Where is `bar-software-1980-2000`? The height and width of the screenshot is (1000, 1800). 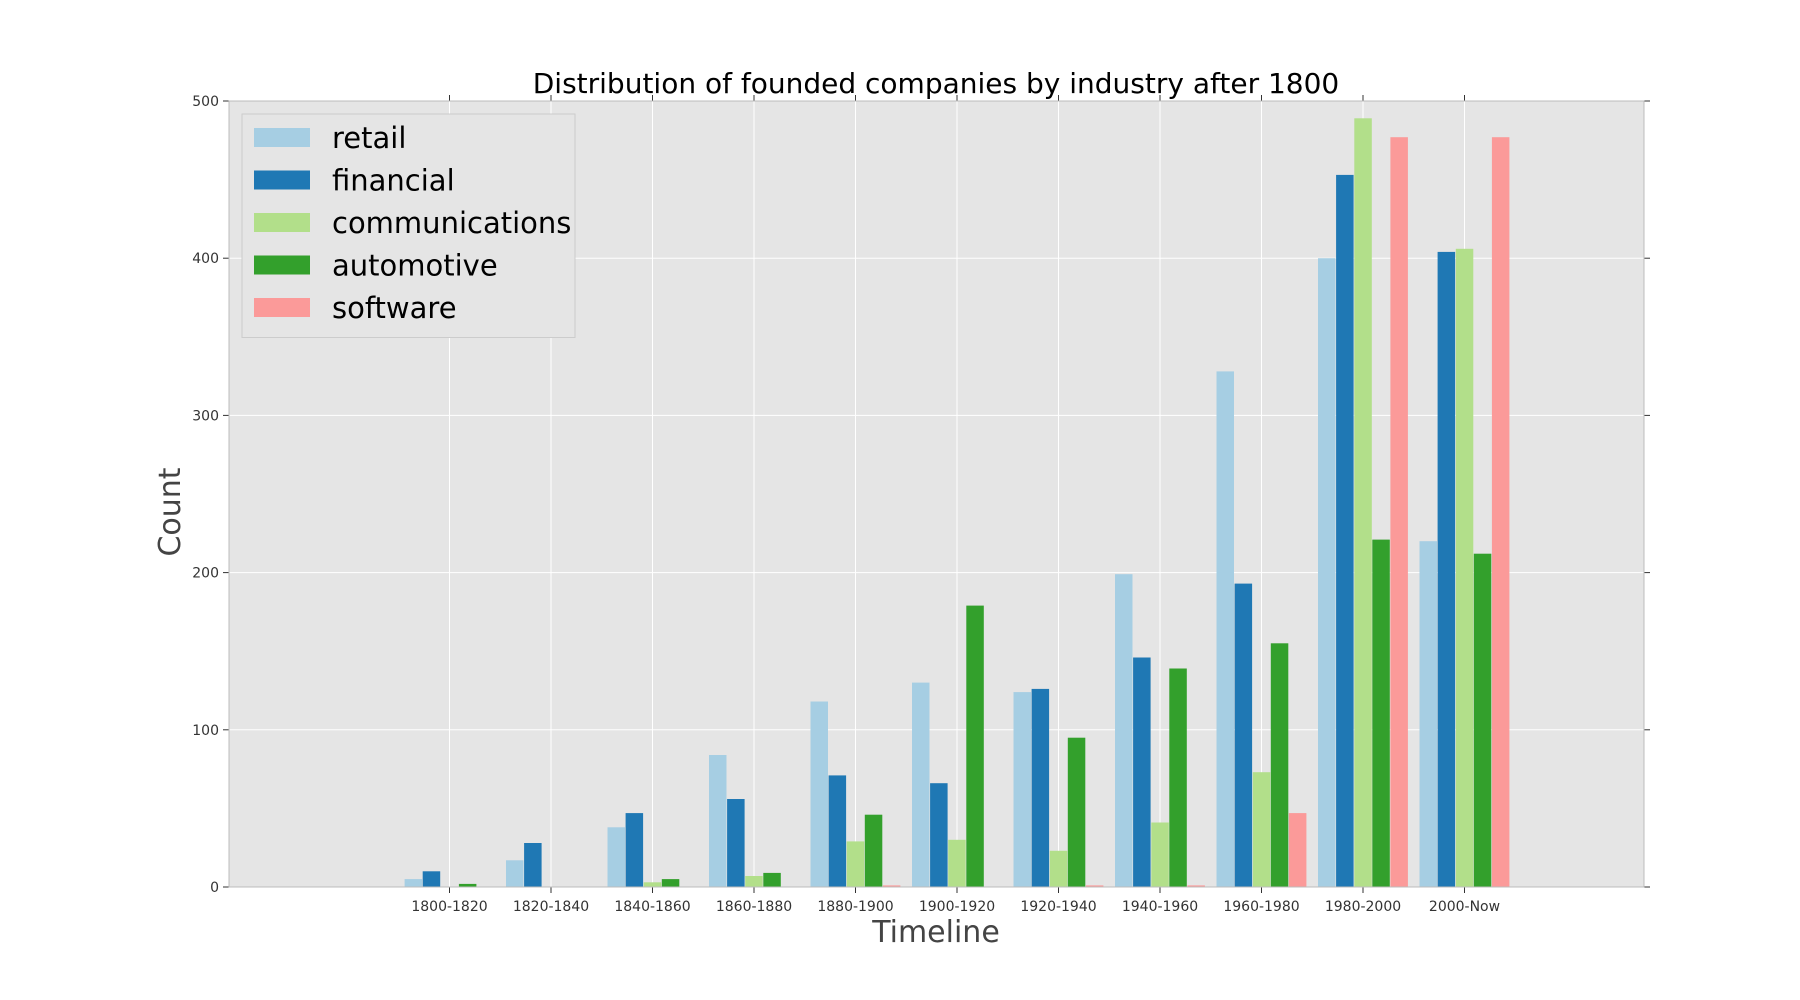
bar-software-1980-2000 is located at coordinates (1399, 512).